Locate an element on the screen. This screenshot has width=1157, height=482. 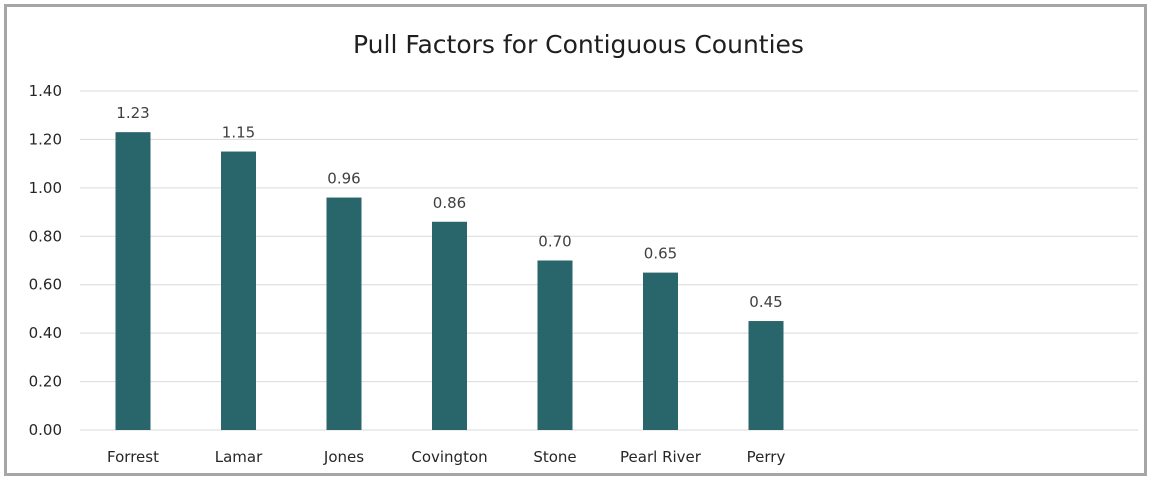
y-tick-label: 1.00 is located at coordinates (45, 188).